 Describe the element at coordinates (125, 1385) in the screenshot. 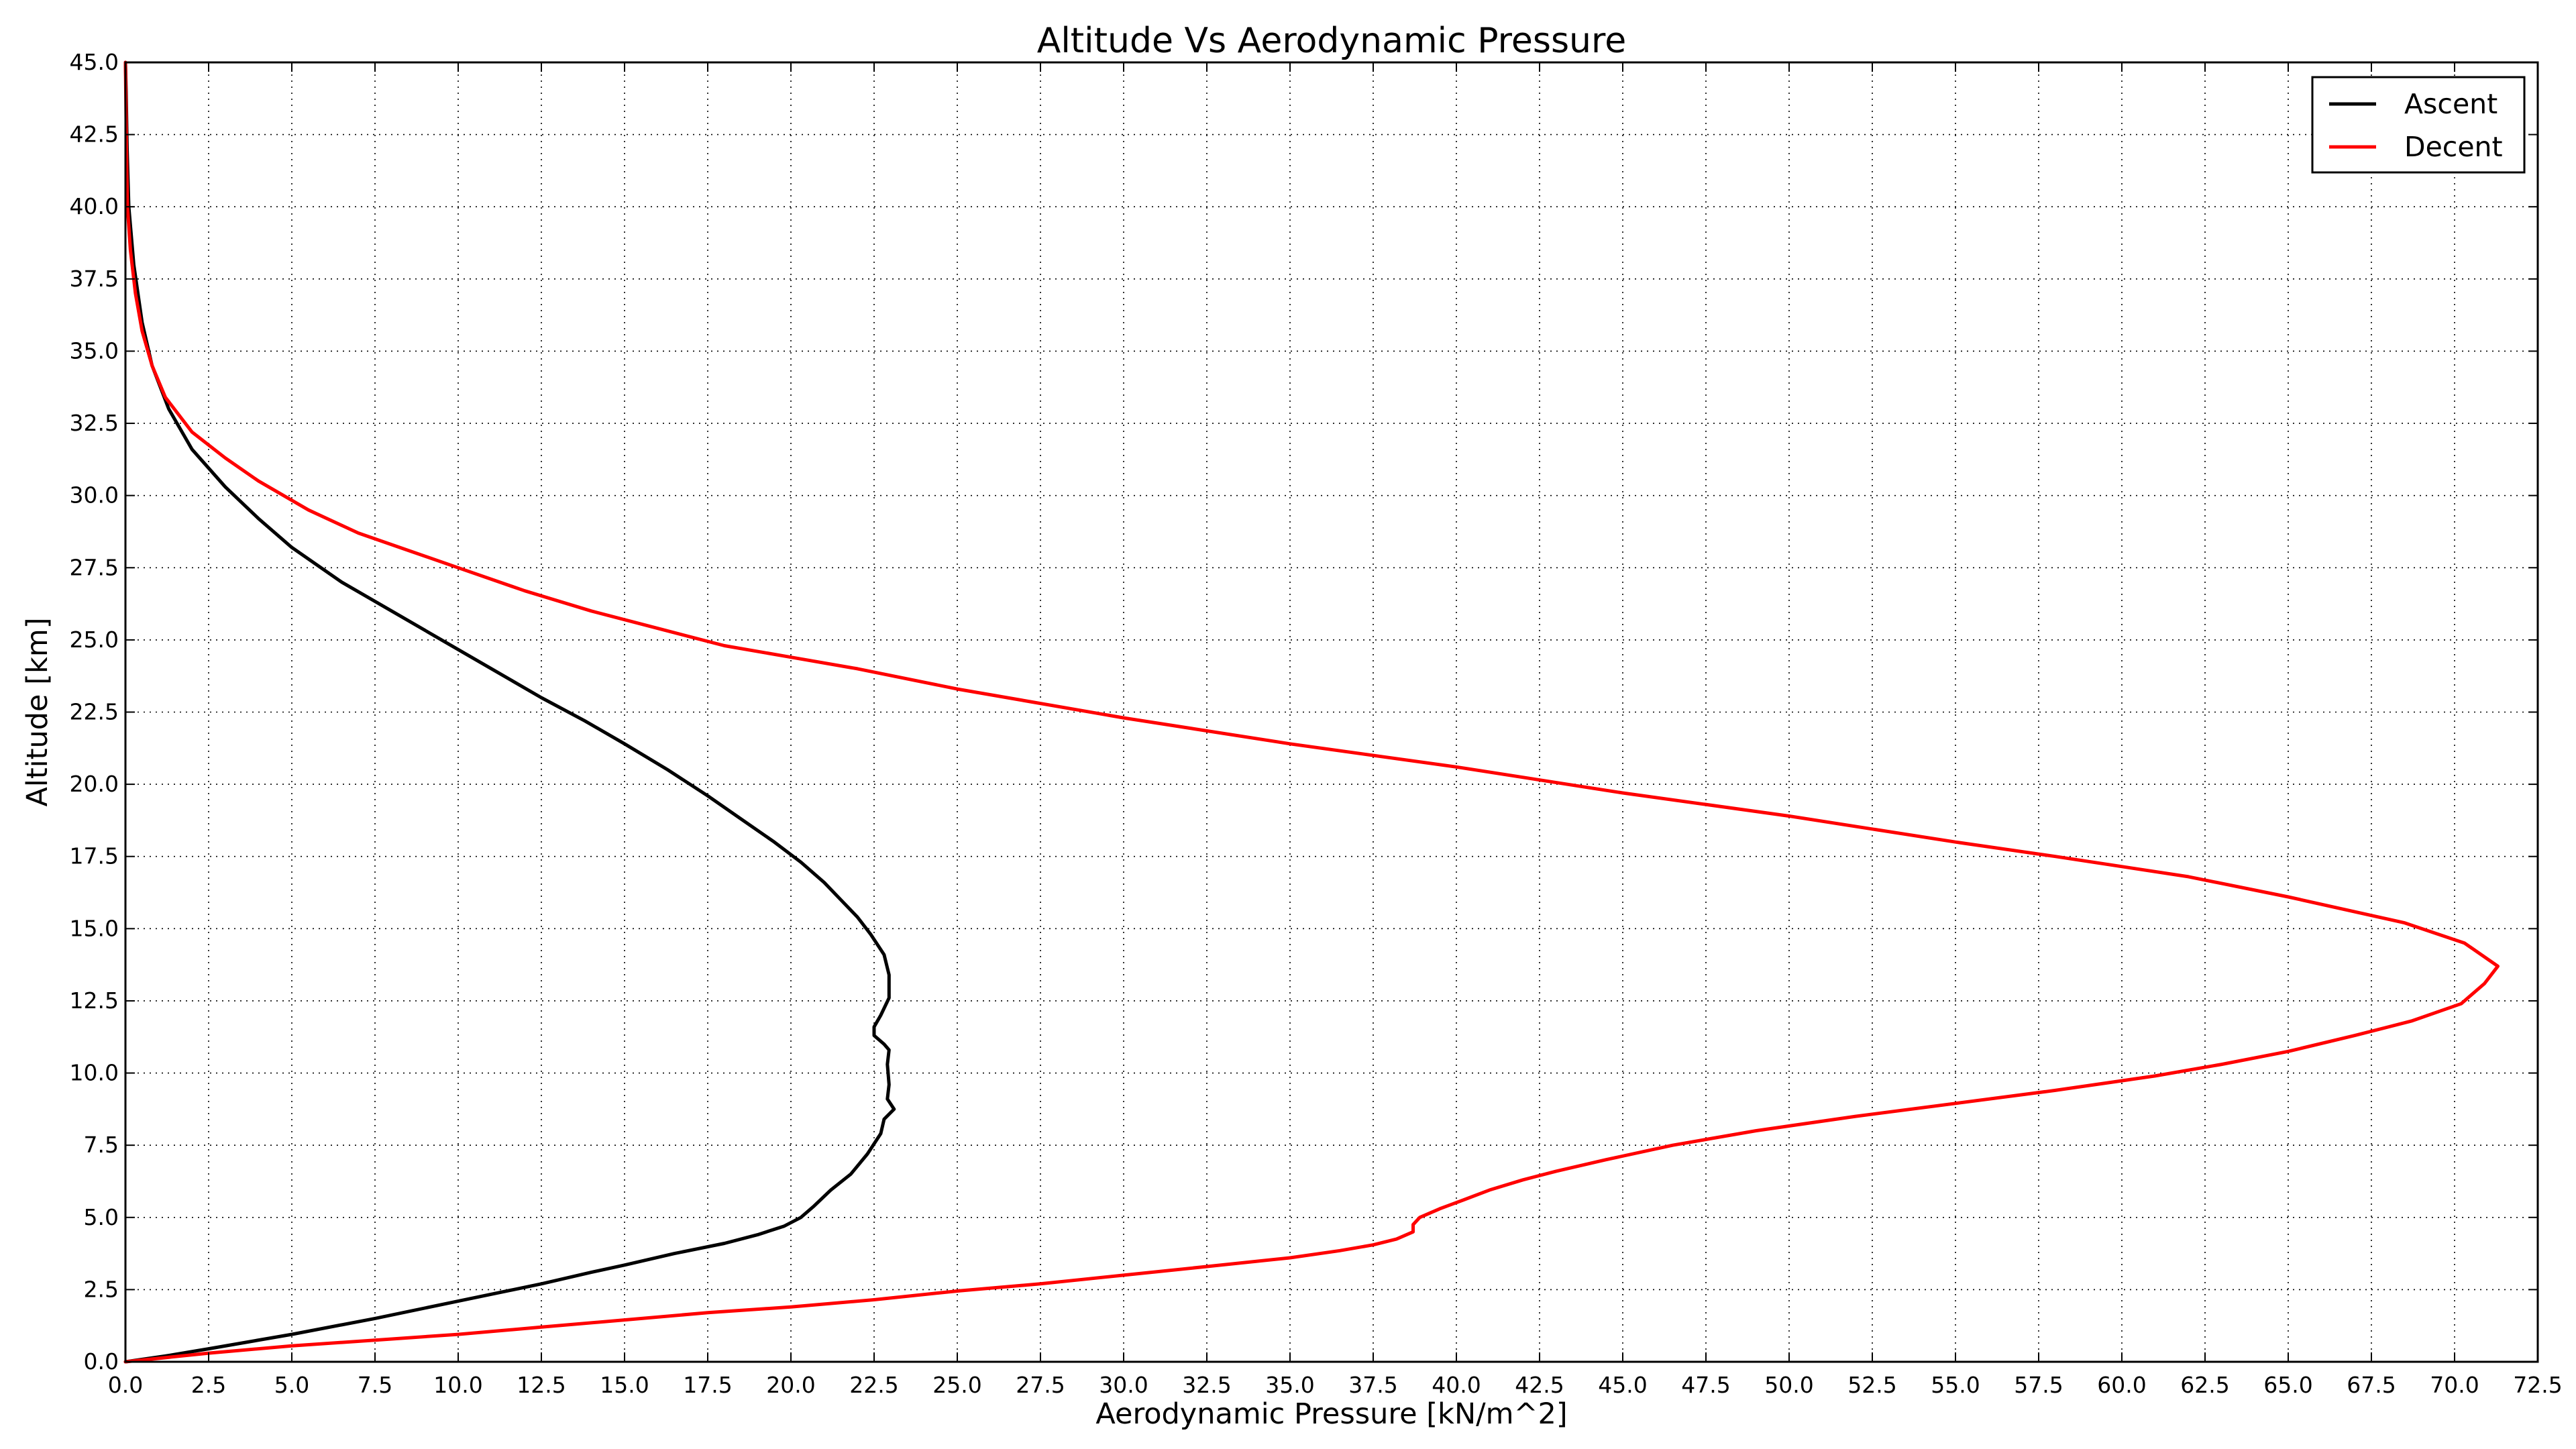

I see `x-tick-label: 0.0` at that location.